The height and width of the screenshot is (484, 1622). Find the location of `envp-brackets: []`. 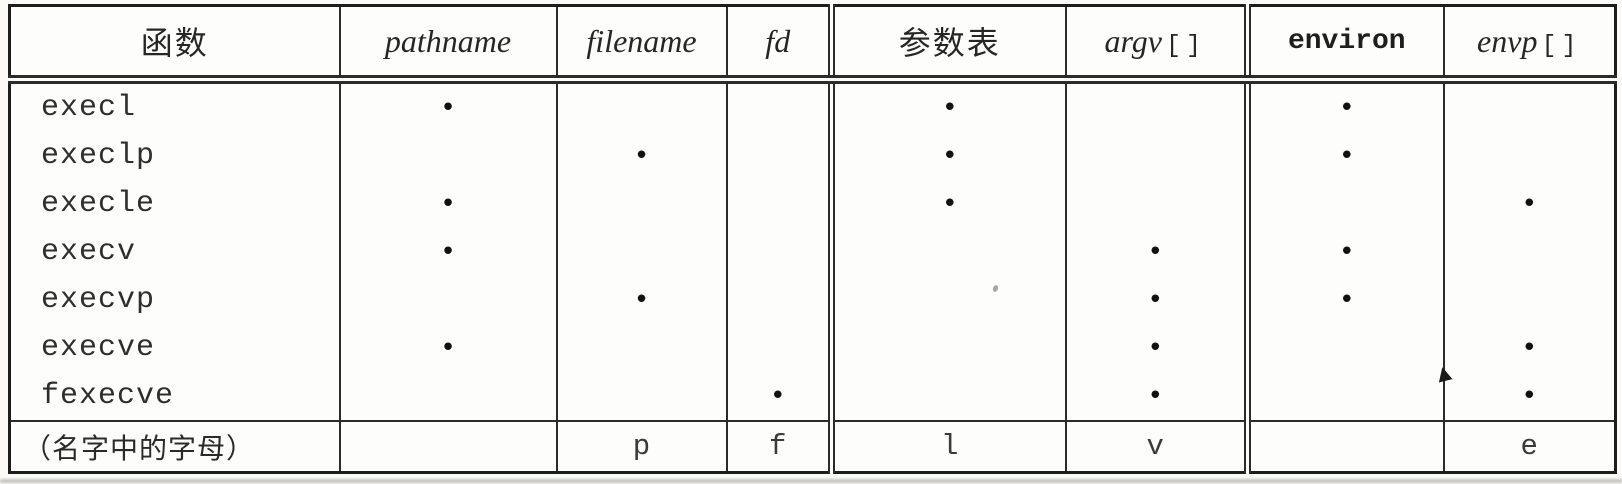

envp-brackets: [] is located at coordinates (1561, 45).